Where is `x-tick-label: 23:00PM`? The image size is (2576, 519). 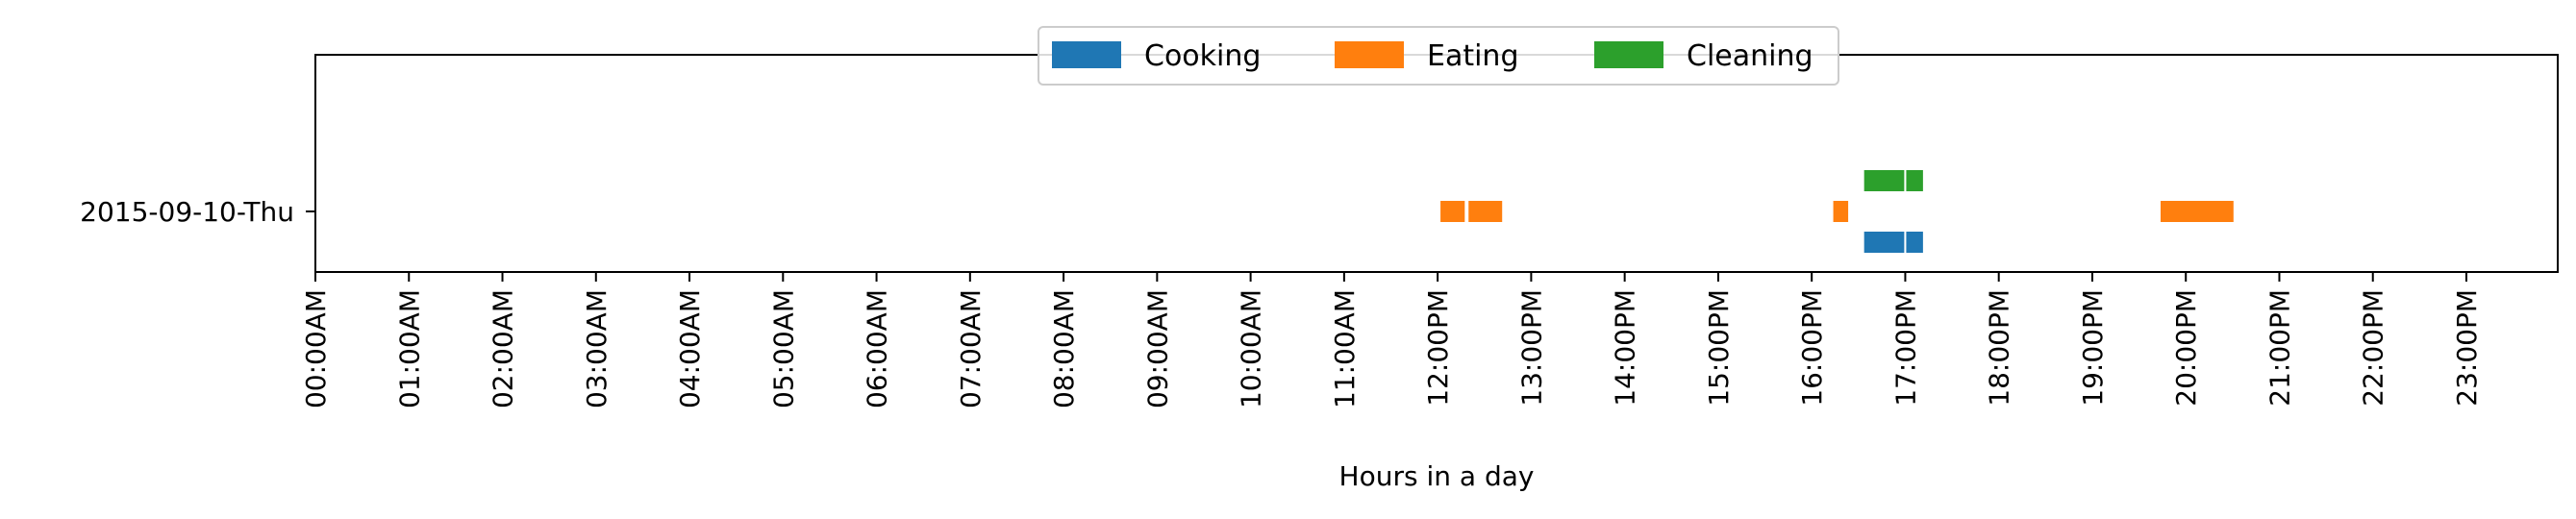 x-tick-label: 23:00PM is located at coordinates (2467, 348).